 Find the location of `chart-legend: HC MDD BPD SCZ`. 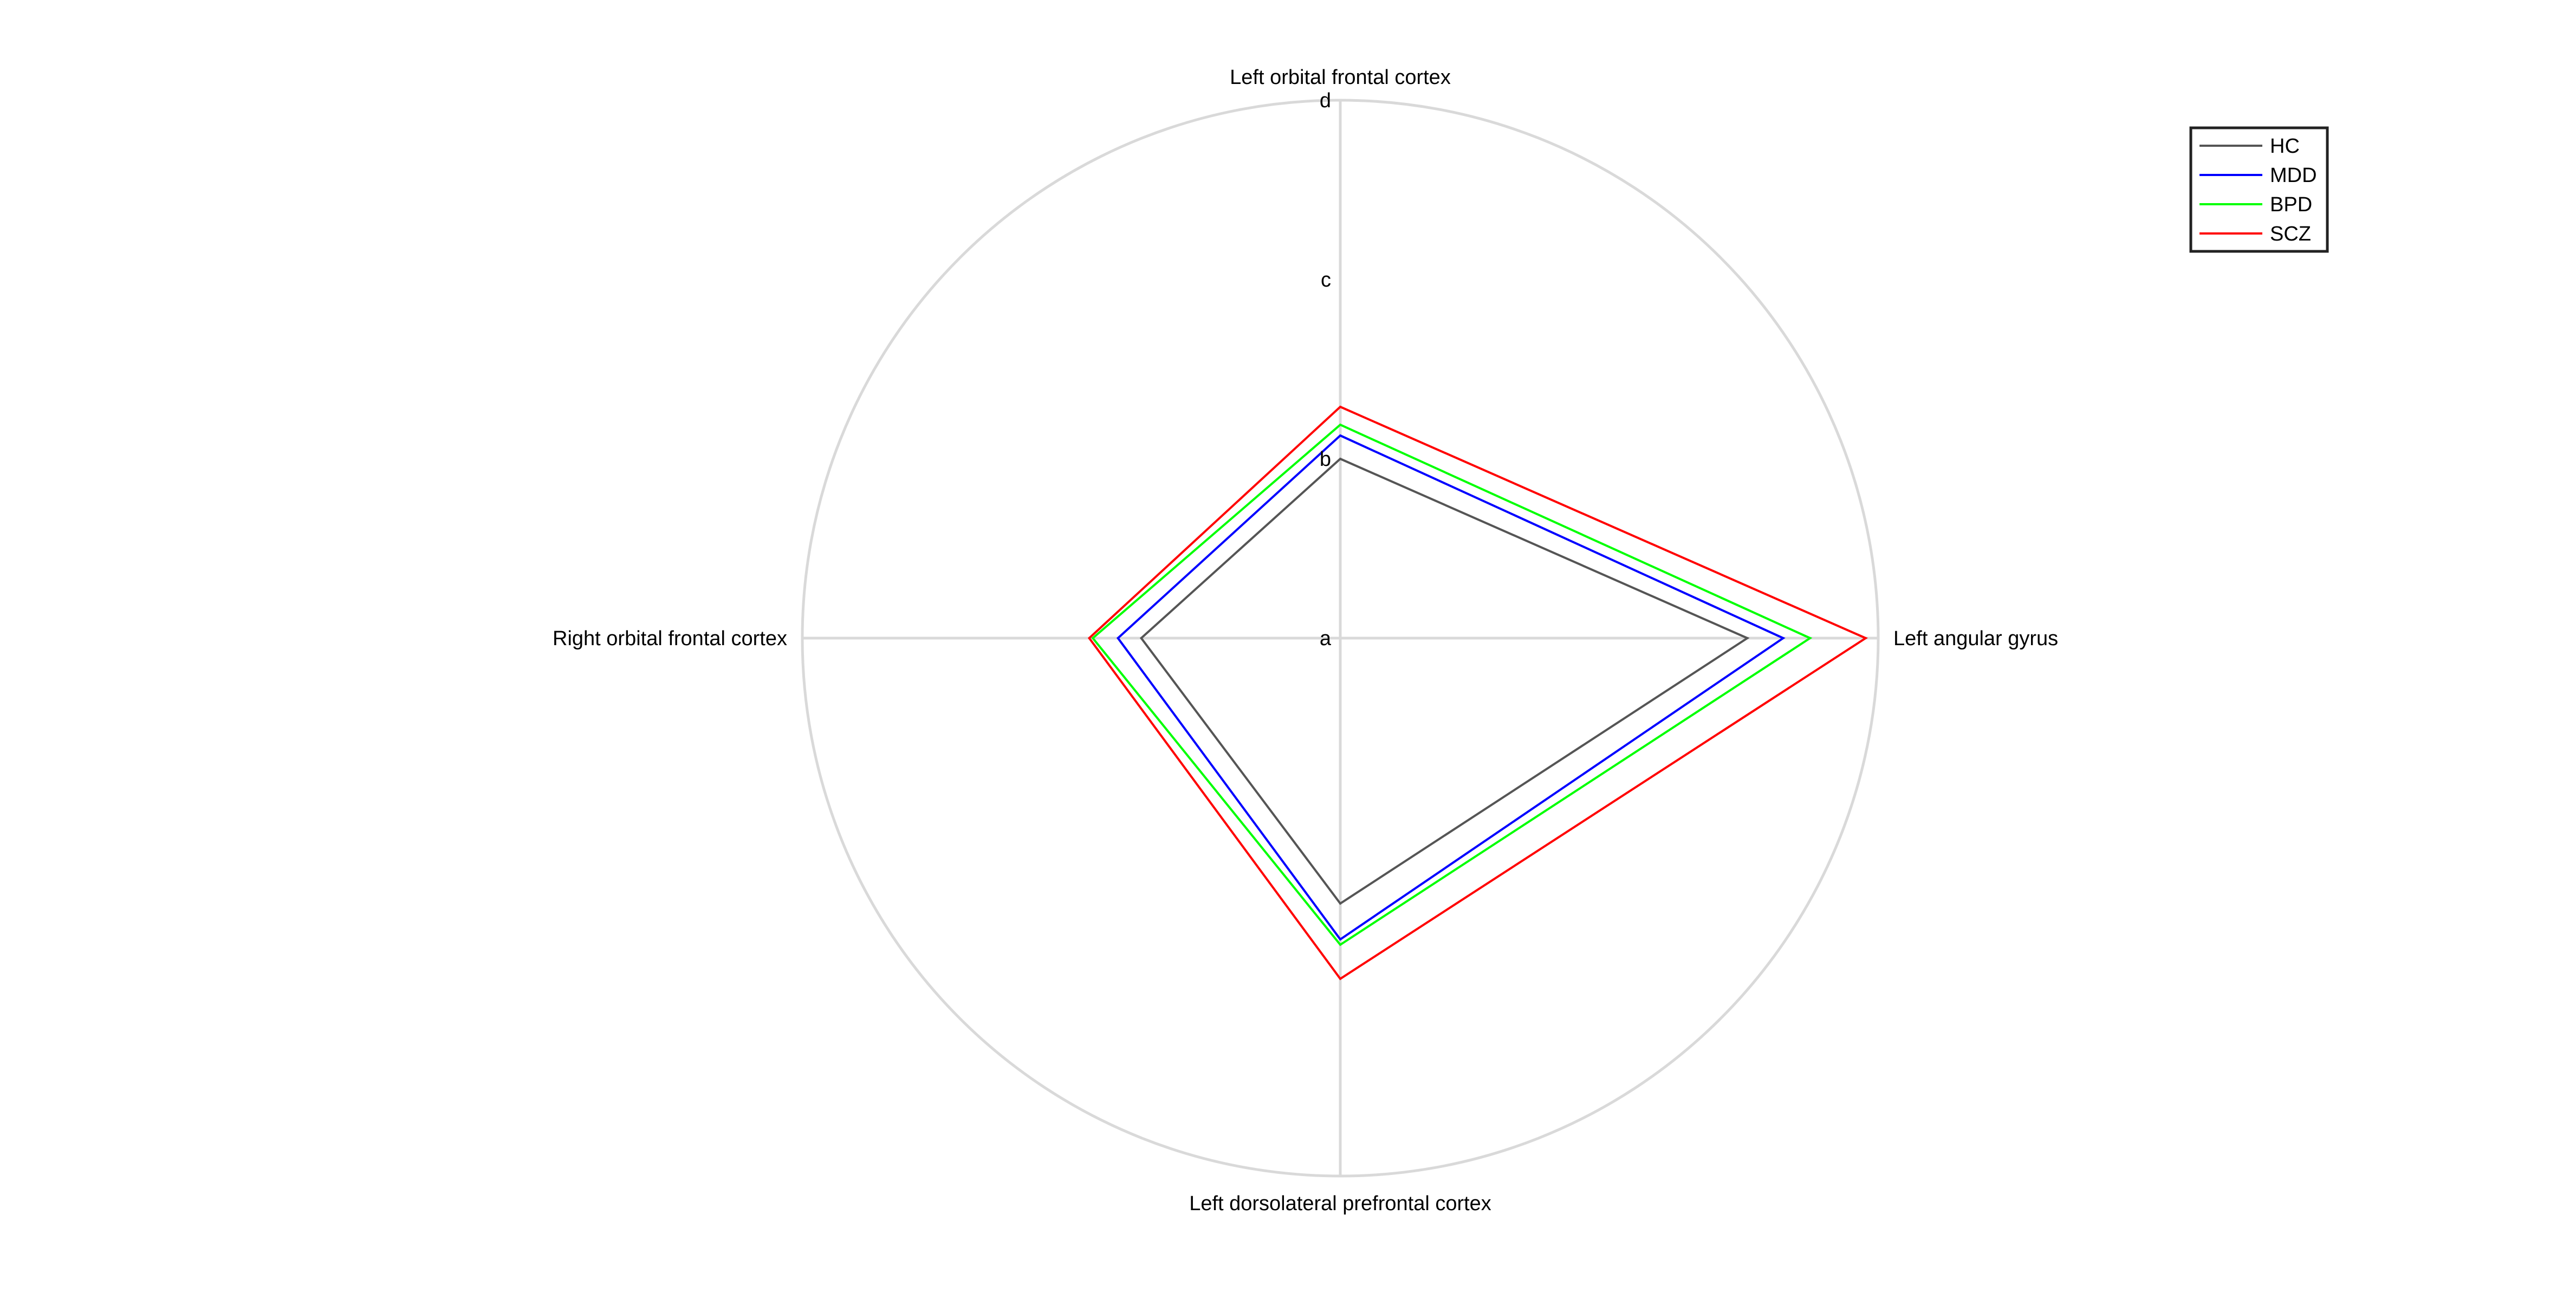

chart-legend: HC MDD BPD SCZ is located at coordinates (2259, 189).